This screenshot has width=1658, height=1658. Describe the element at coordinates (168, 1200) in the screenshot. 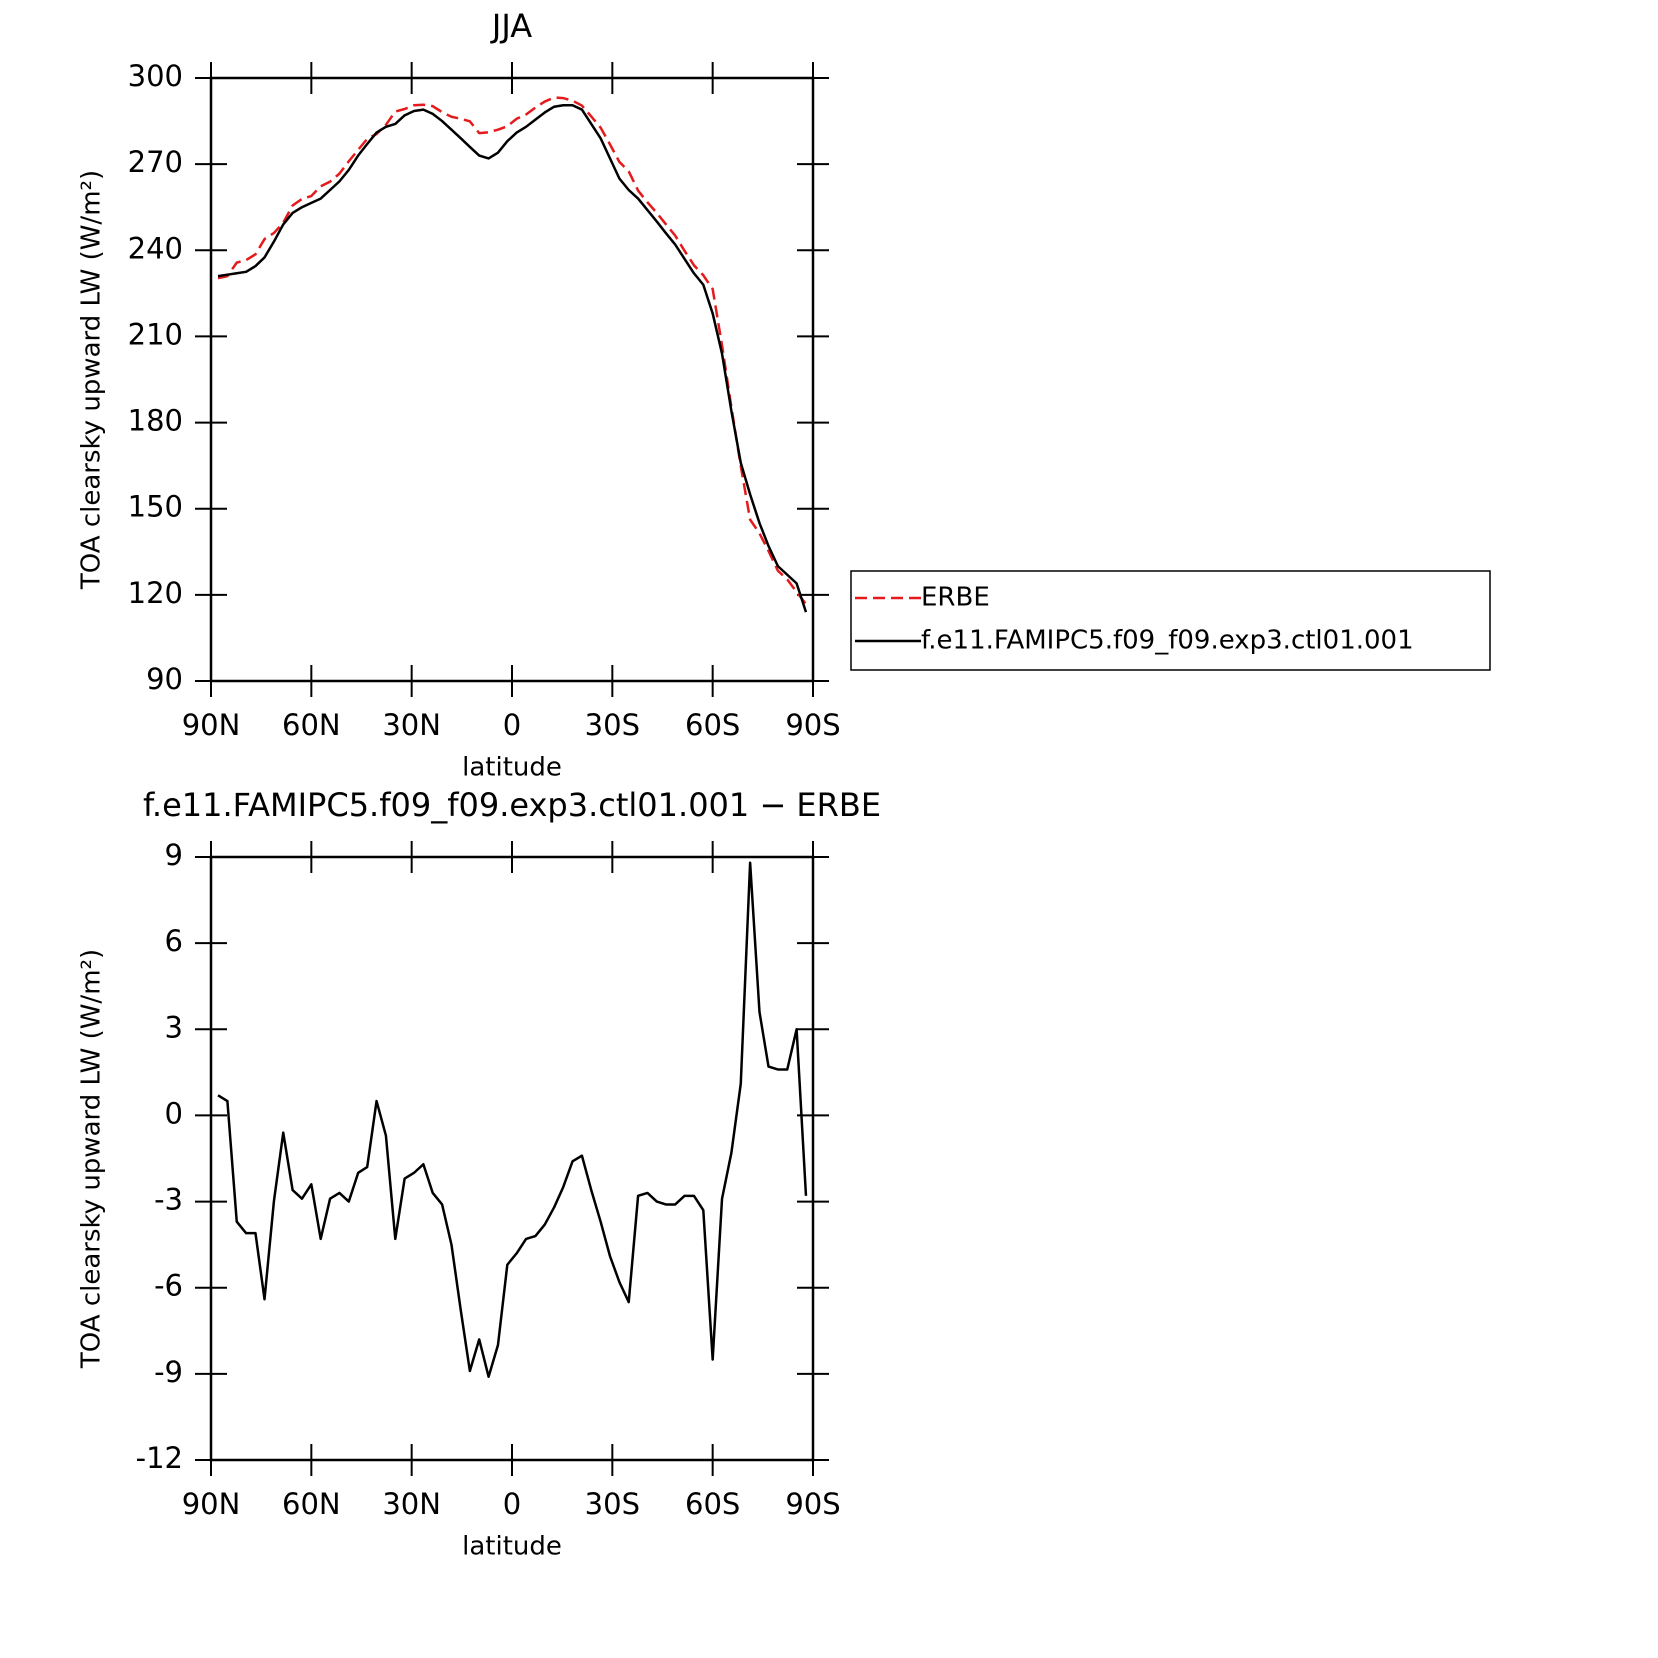

I see `y-tick-label: -3` at that location.